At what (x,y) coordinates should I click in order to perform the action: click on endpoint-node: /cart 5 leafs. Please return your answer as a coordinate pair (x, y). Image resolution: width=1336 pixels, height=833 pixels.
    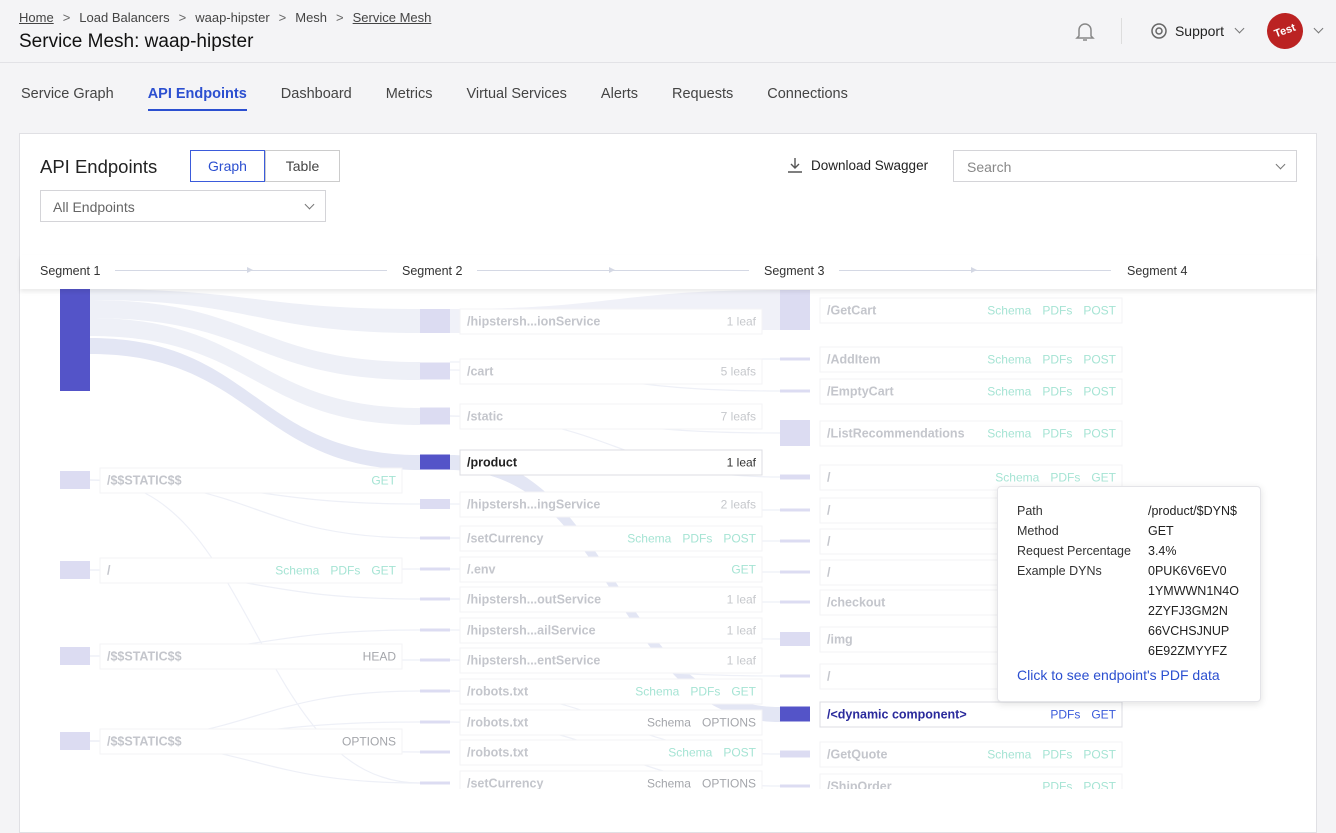
    Looking at the image, I should click on (591, 371).